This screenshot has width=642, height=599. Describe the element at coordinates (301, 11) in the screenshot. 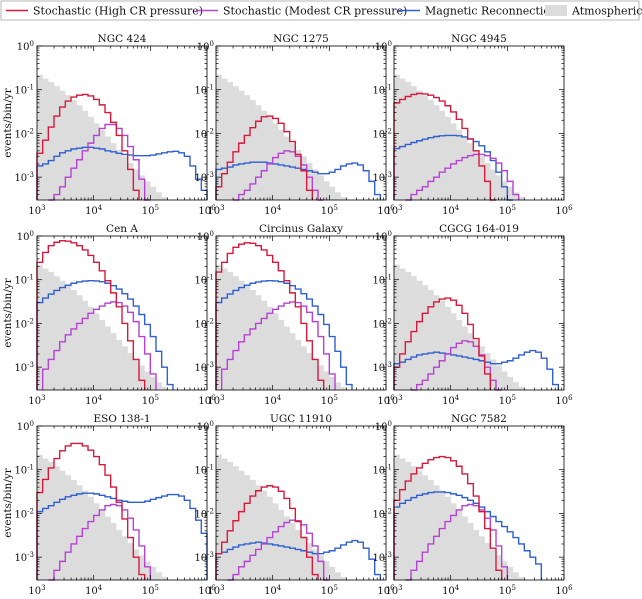

I see `legend-item-modest: Stochastic (Modest CR pressure)` at that location.